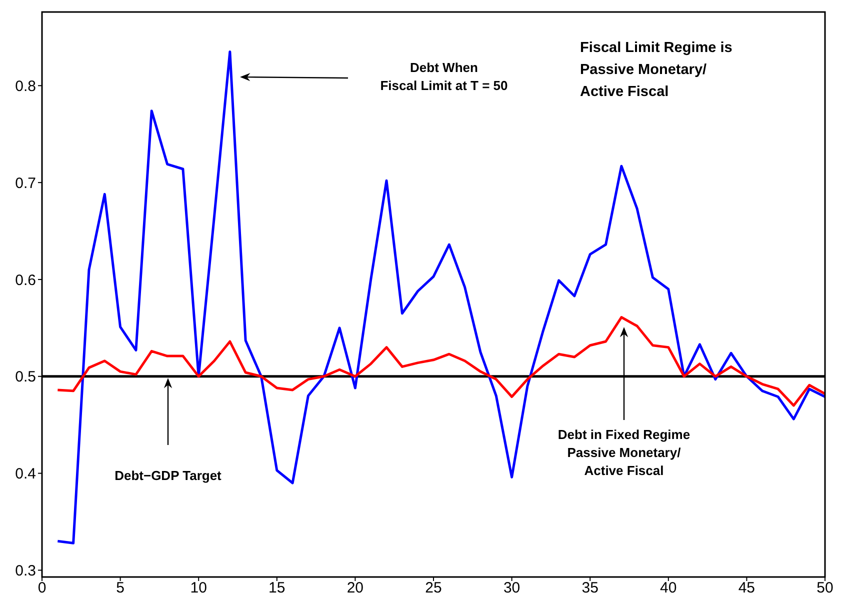 This screenshot has height=601, width=843. Describe the element at coordinates (444, 76) in the screenshot. I see `annotation: Debt When Fiscal Limit at T = 50` at that location.